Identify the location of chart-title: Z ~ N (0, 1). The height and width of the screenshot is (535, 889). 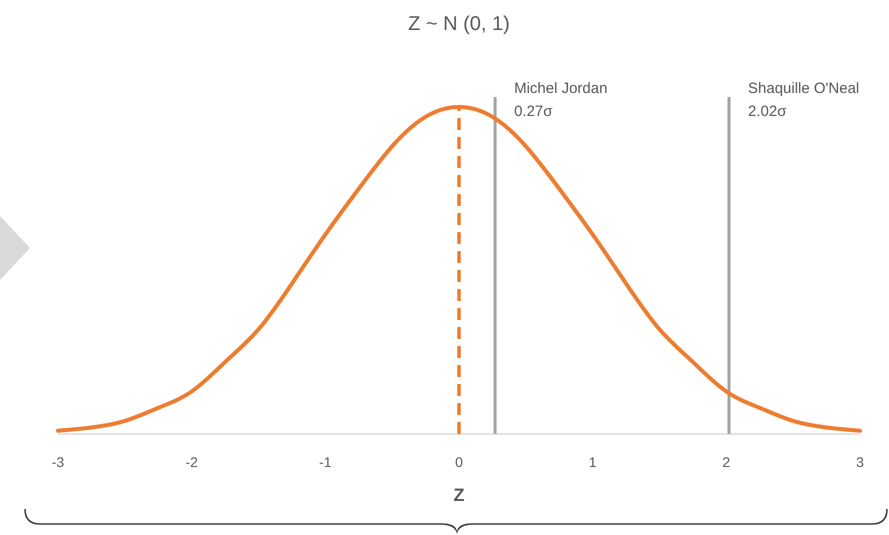
(459, 24).